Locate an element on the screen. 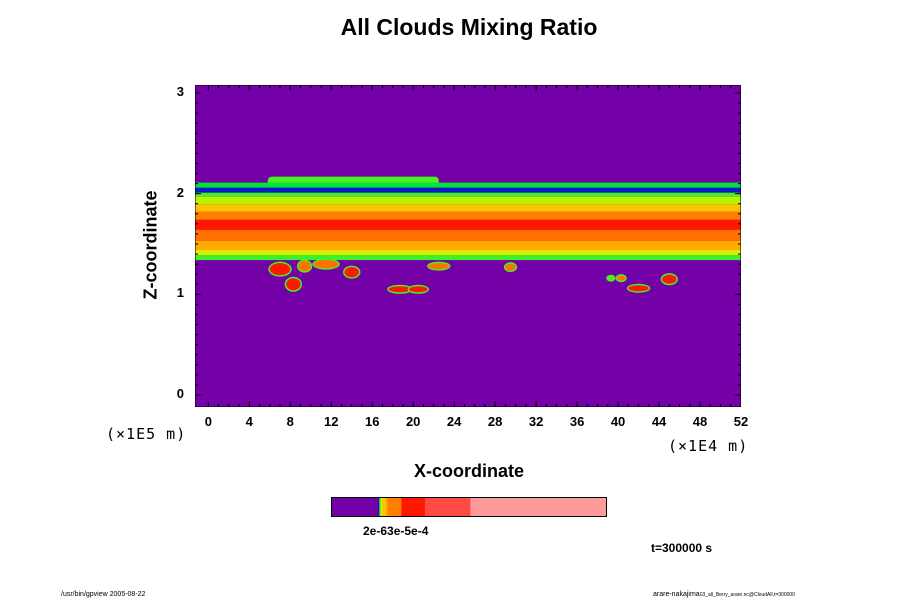 The width and height of the screenshot is (900, 600). x-tick-label: 28 is located at coordinates (495, 421).